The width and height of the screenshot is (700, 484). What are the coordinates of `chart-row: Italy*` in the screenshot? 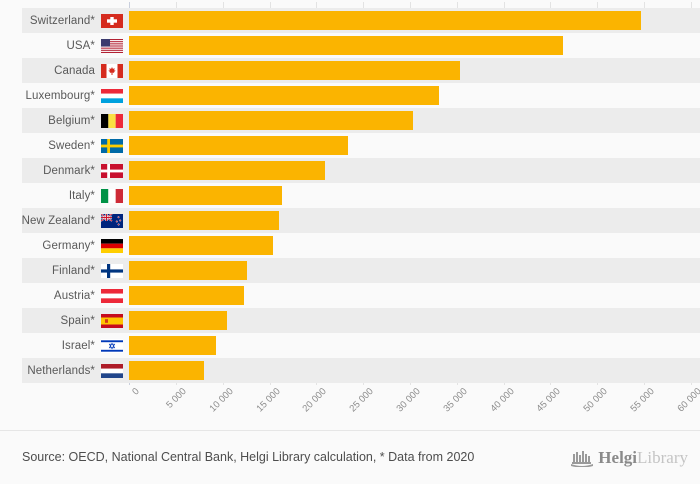 It's located at (350, 195).